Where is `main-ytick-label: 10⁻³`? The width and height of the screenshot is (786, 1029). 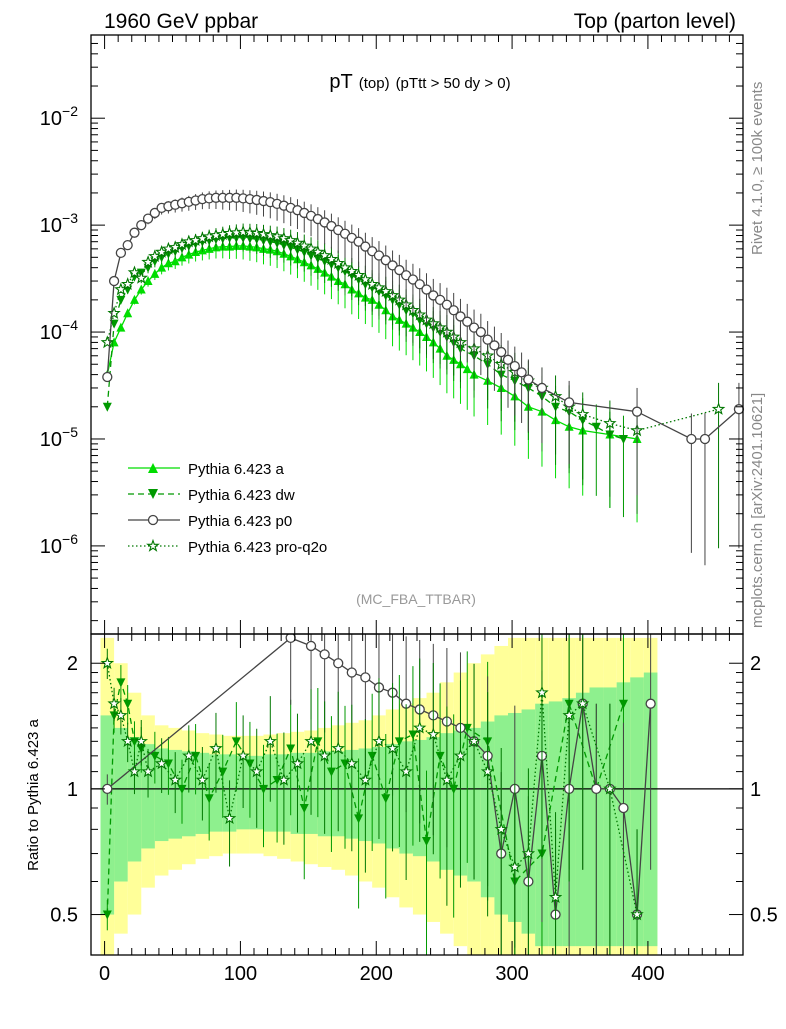
main-ytick-label: 10⁻³ is located at coordinates (59, 223).